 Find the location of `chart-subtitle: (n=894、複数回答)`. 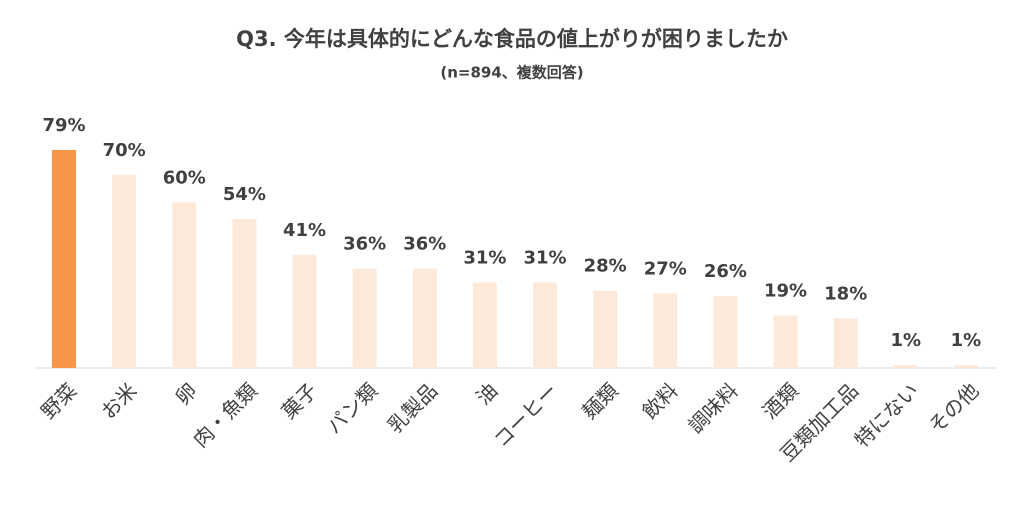

chart-subtitle: (n=894、複数回答) is located at coordinates (511, 73).